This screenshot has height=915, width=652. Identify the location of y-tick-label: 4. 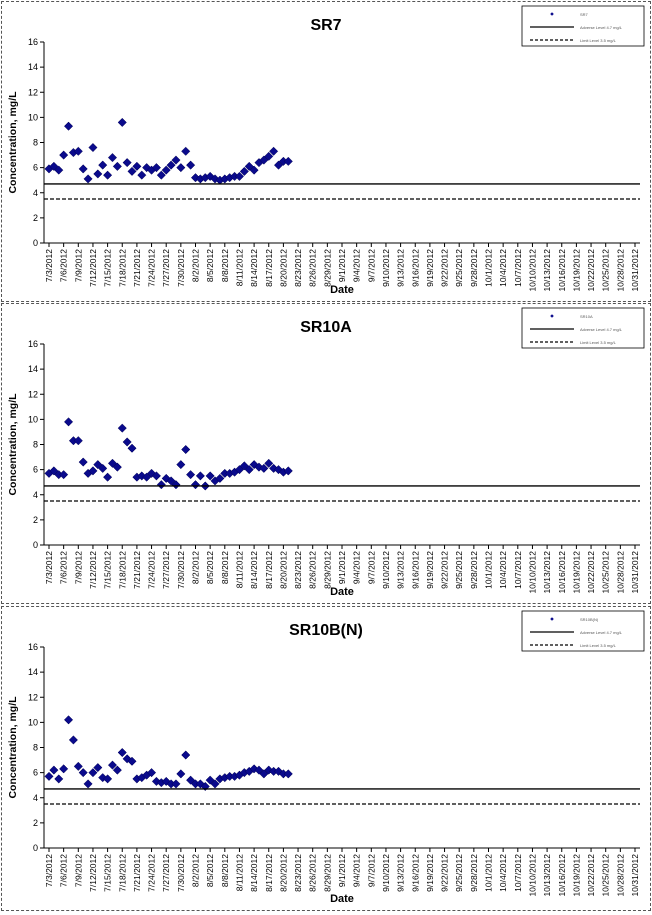
(35, 193).